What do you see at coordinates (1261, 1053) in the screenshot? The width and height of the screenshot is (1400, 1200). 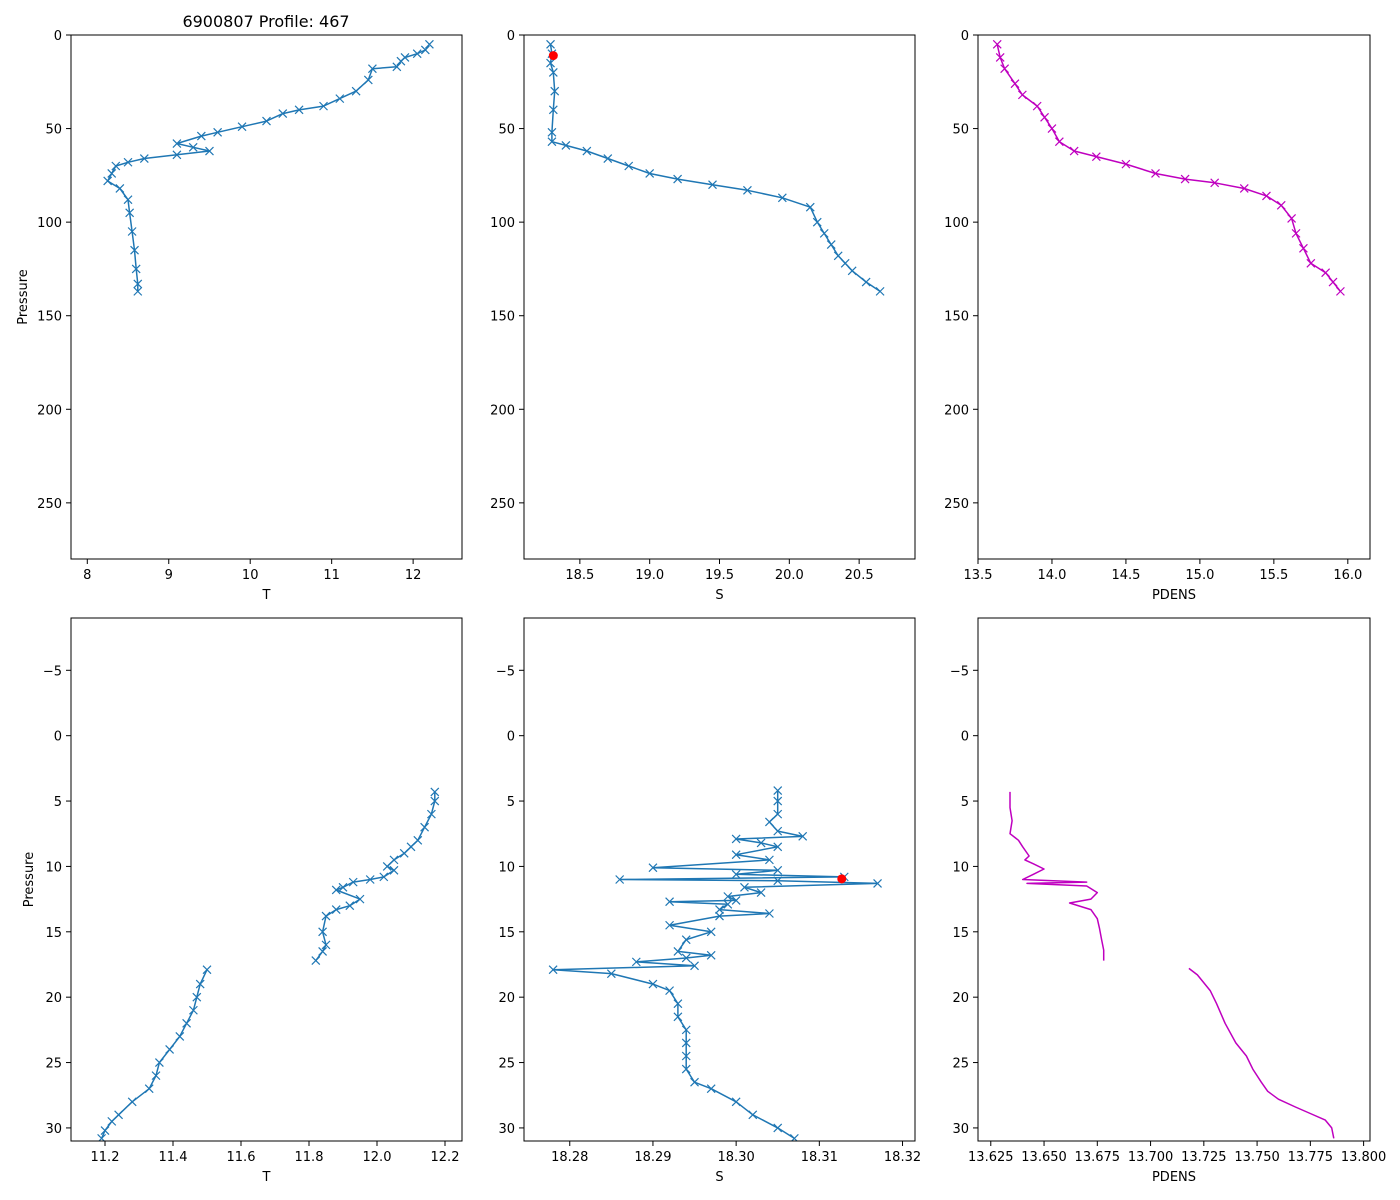 I see `series-b-line` at bounding box center [1261, 1053].